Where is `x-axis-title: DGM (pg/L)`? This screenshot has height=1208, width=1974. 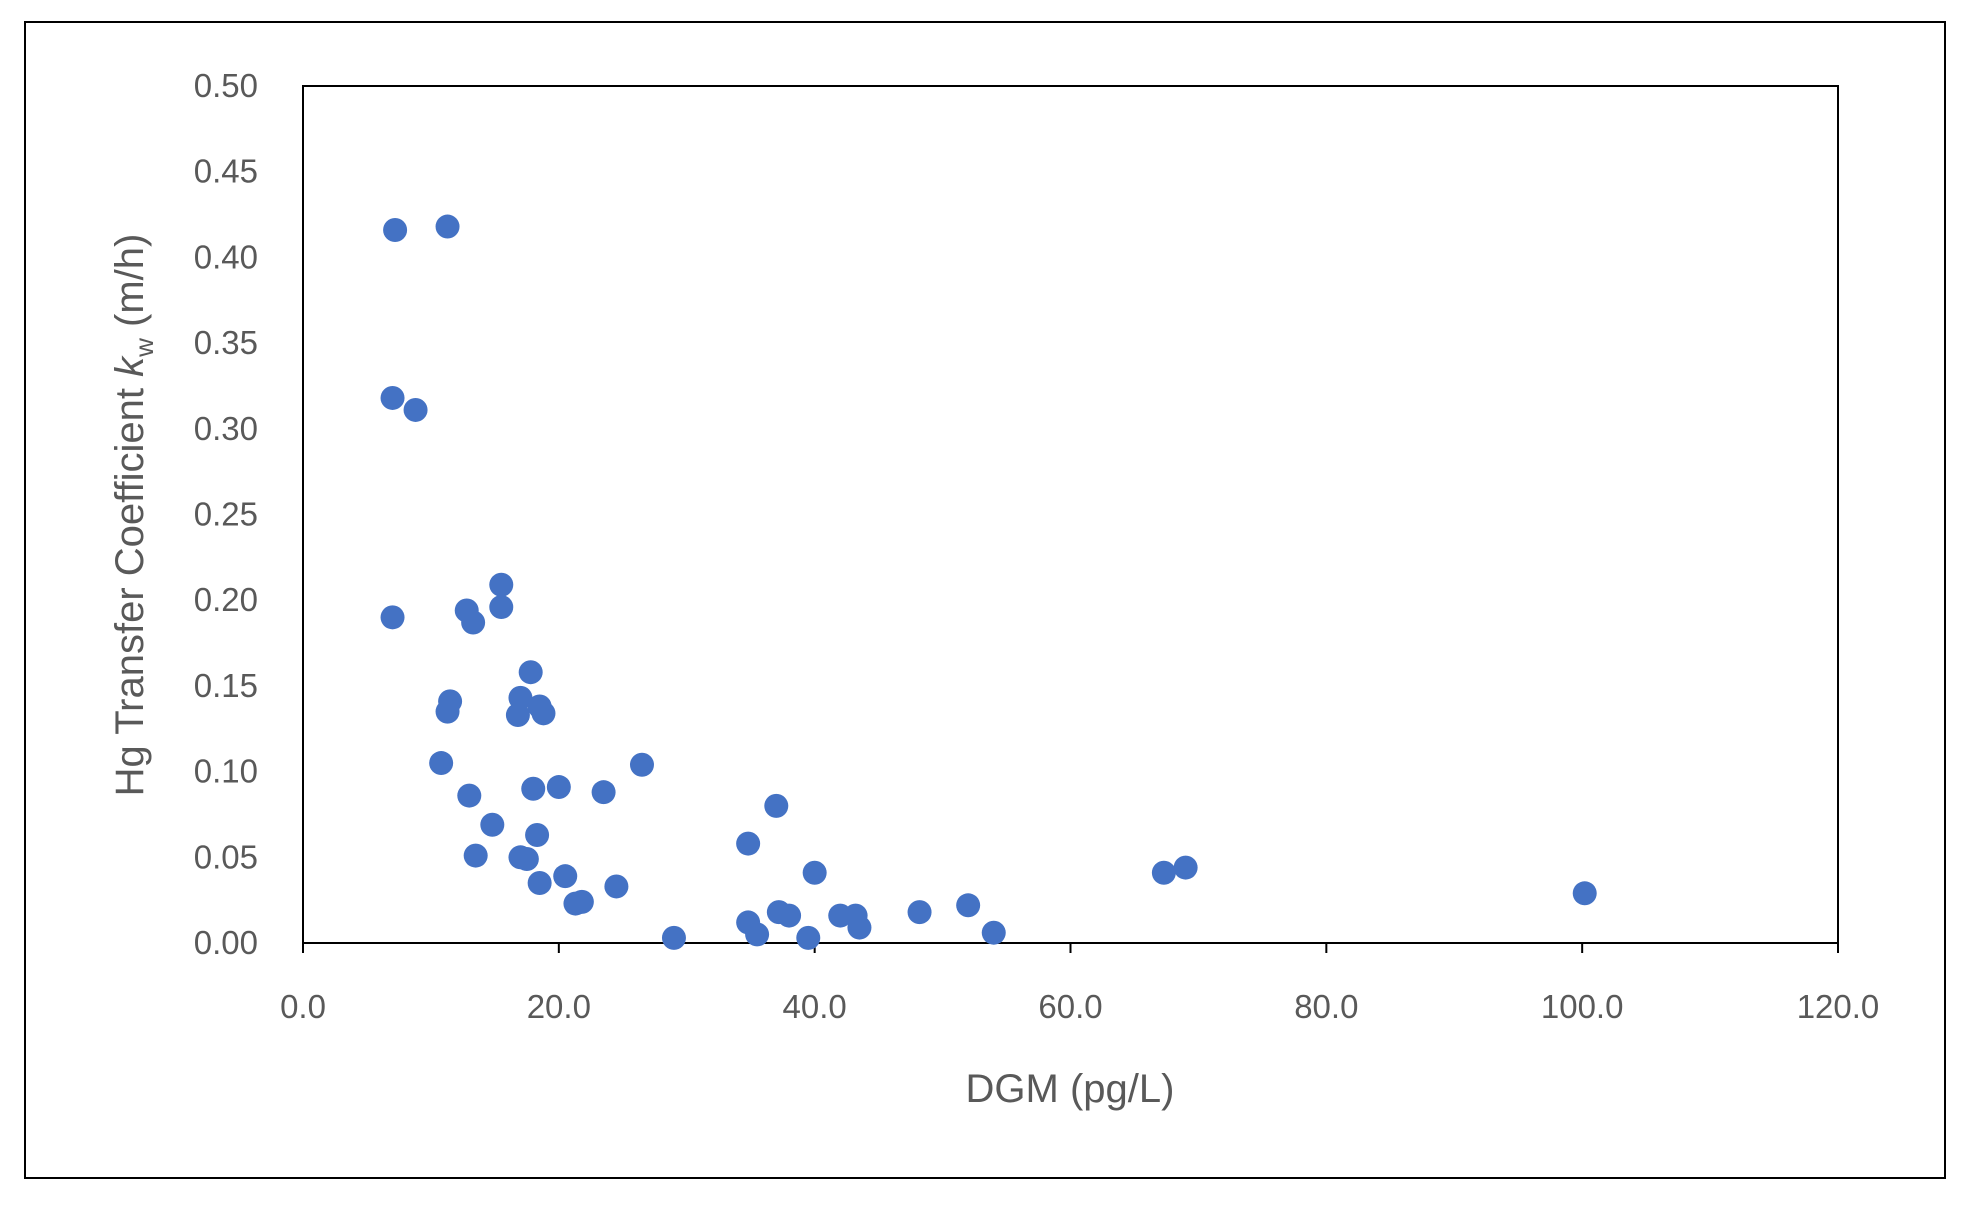 x-axis-title: DGM (pg/L) is located at coordinates (1070, 1089).